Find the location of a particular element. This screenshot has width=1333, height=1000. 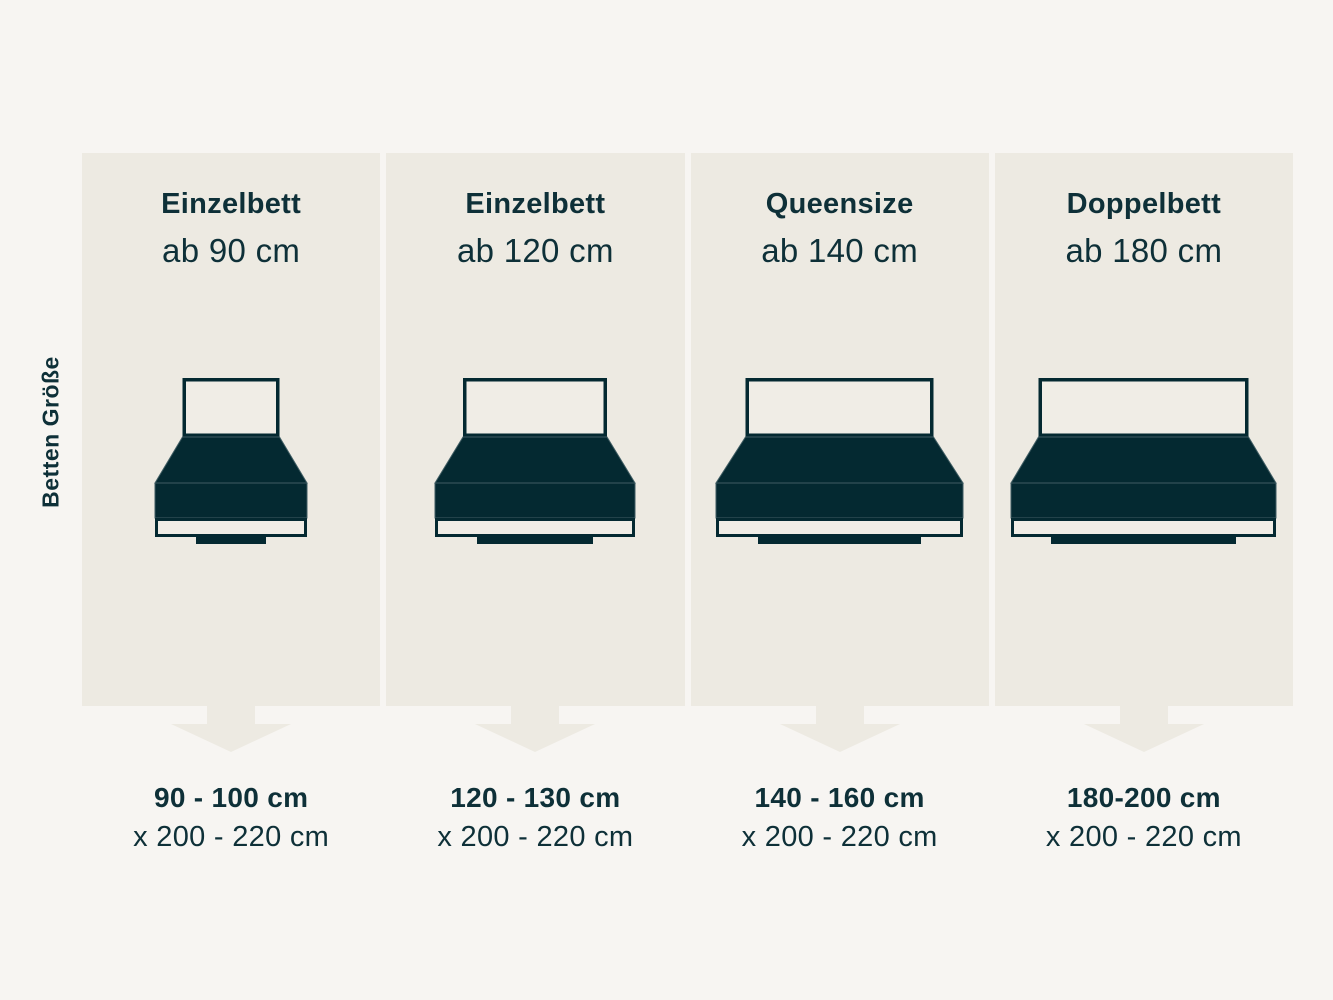

queensize-bed-illustration is located at coordinates (840, 461).